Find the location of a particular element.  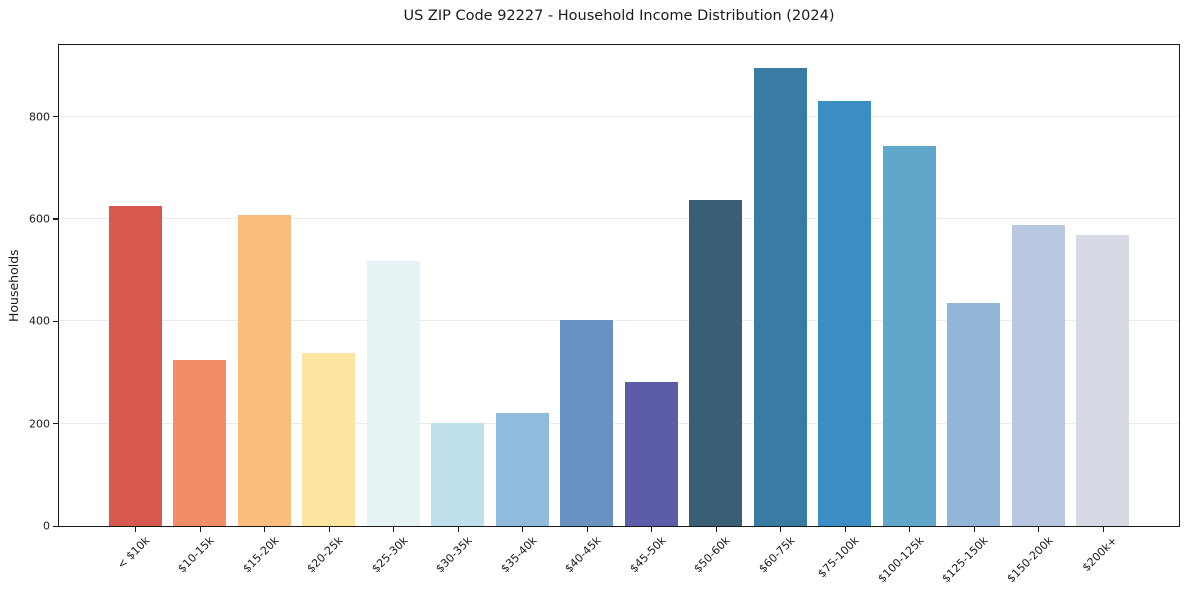

bar-slot: $100-125k is located at coordinates (908, 315).